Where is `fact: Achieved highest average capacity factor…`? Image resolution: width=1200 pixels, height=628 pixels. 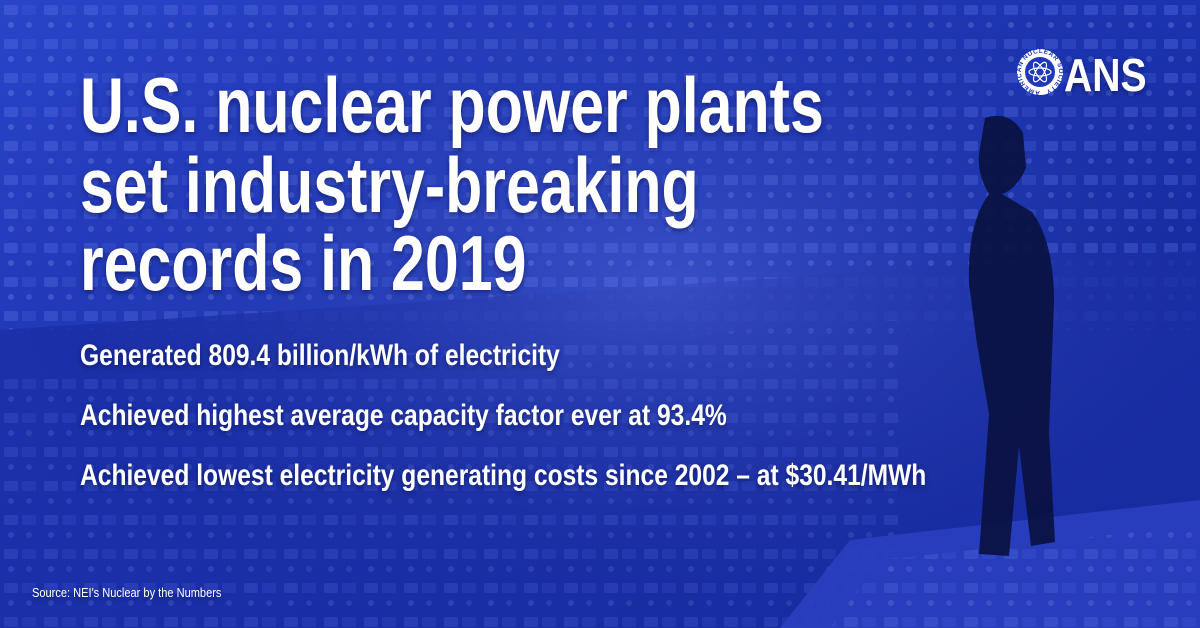 fact: Achieved highest average capacity factor… is located at coordinates (403, 415).